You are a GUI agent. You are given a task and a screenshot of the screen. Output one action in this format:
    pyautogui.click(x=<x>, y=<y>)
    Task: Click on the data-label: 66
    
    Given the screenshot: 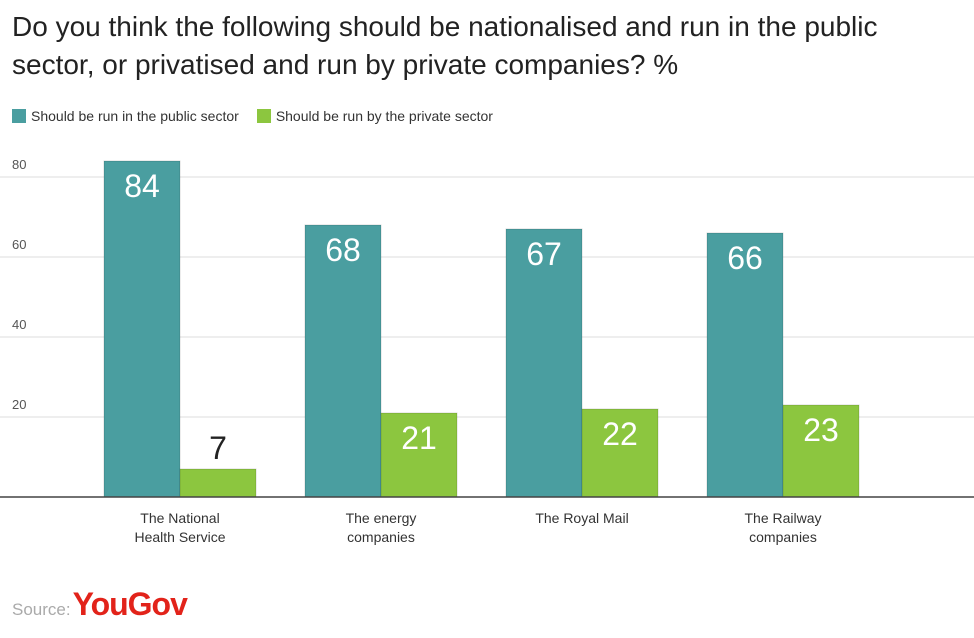 What is the action you would take?
    pyautogui.click(x=745, y=258)
    